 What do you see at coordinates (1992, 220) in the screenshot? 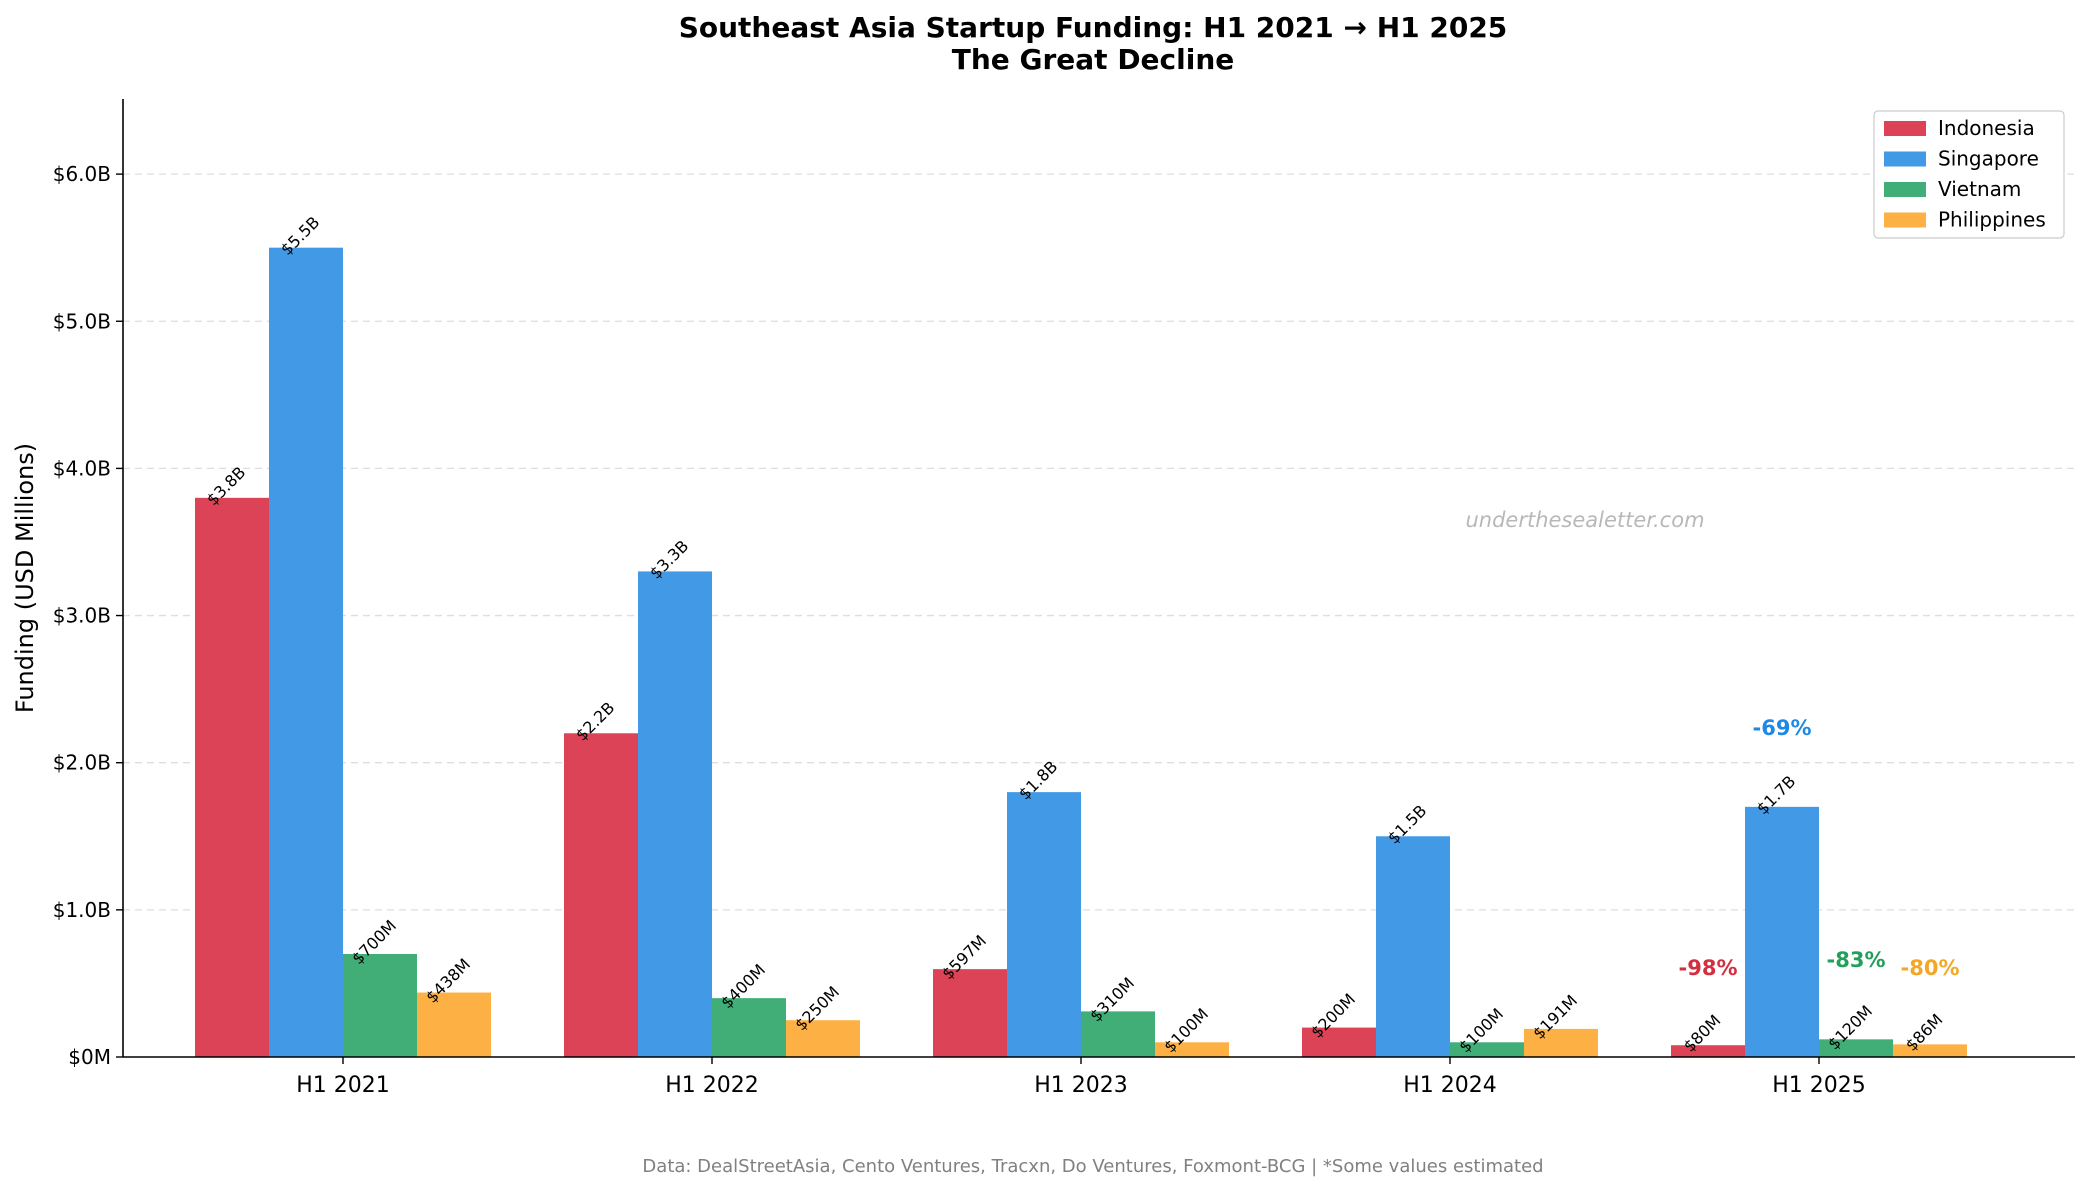
I see `legend-label: Philippines` at bounding box center [1992, 220].